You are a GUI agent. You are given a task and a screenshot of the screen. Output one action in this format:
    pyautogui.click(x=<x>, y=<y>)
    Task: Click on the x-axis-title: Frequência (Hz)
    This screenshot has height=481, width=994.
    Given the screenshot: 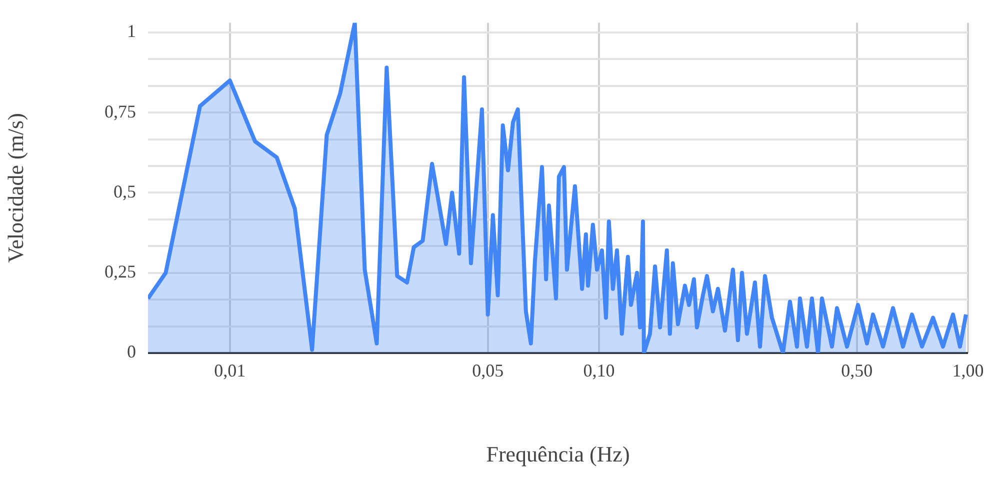 What is the action you would take?
    pyautogui.click(x=558, y=454)
    